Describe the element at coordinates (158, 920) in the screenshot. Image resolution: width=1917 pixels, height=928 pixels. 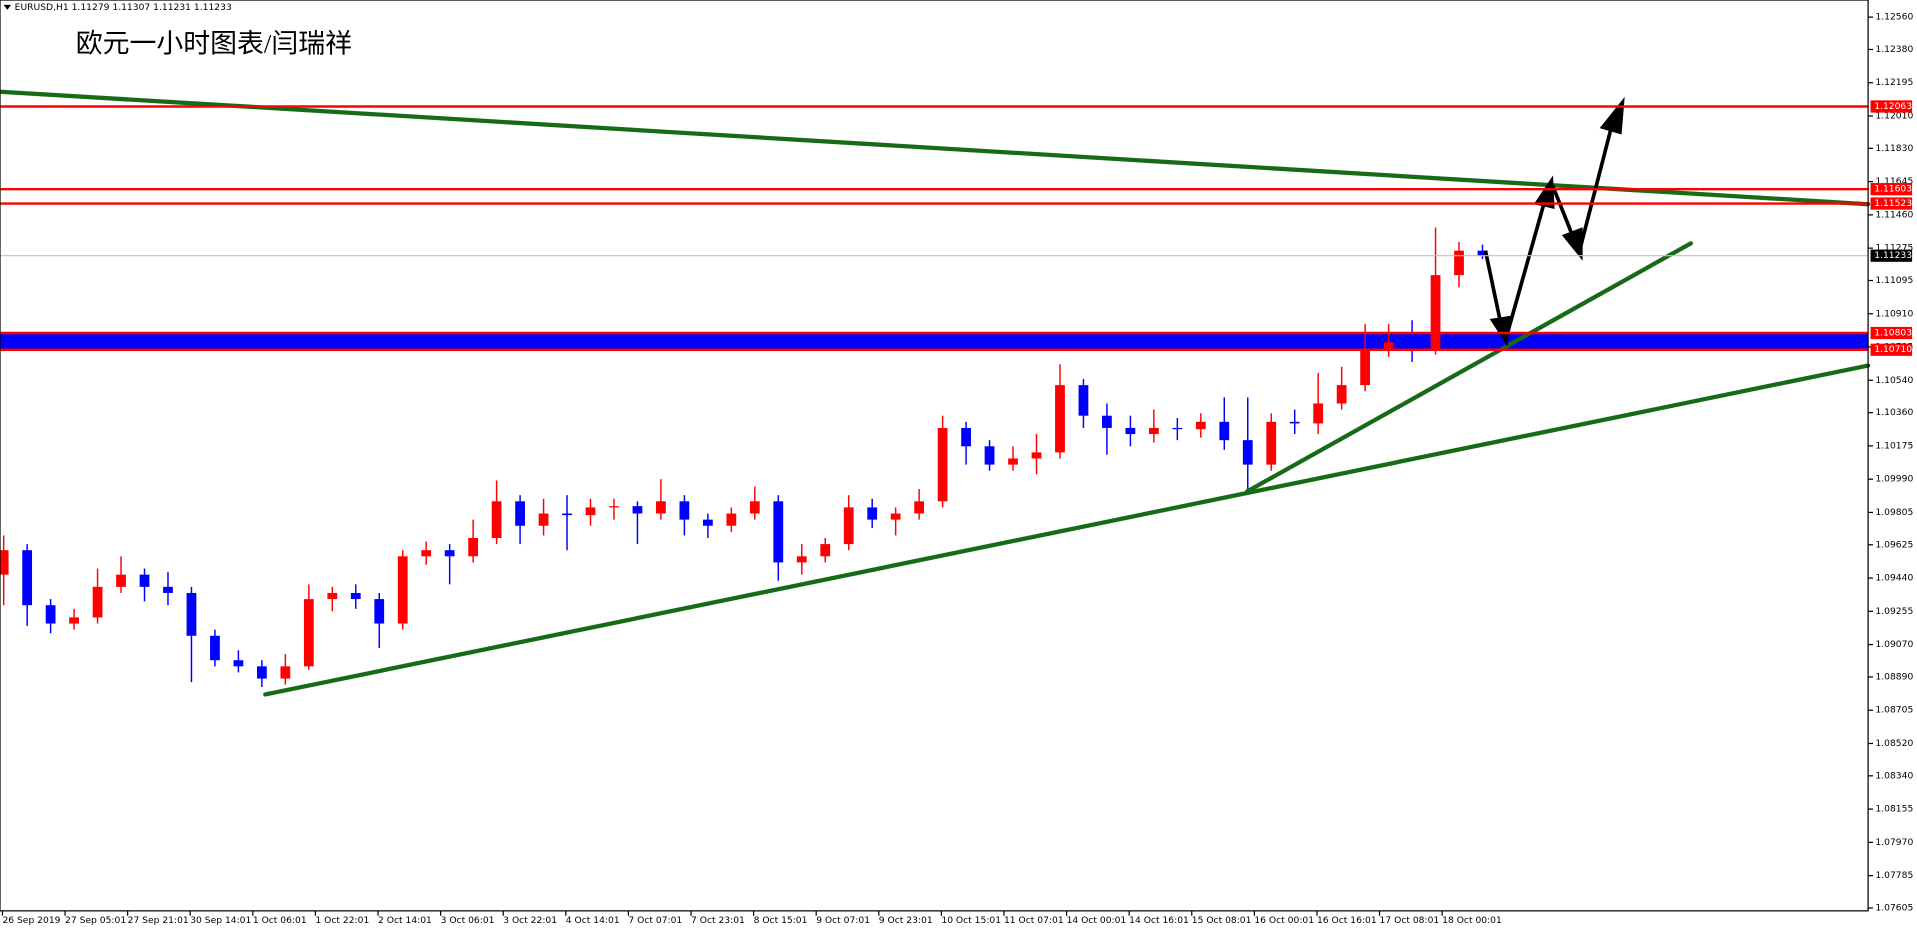
I see `x-tick-label: 27 Sep 21:01` at that location.